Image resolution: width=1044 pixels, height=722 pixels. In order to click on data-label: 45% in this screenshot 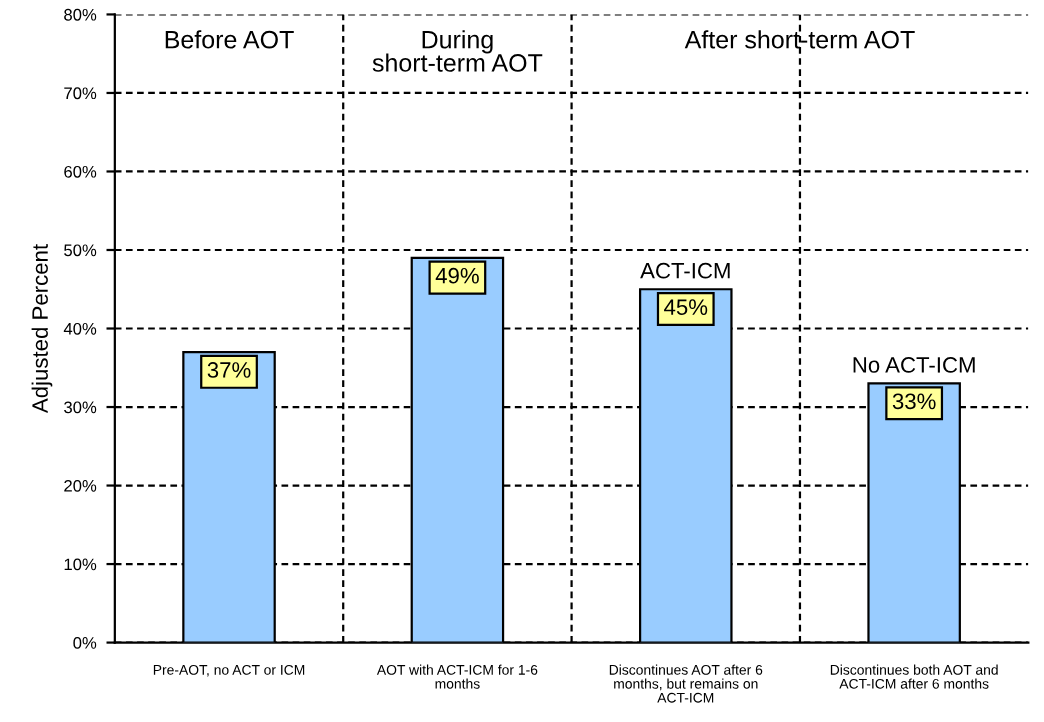, I will do `click(686, 307)`.